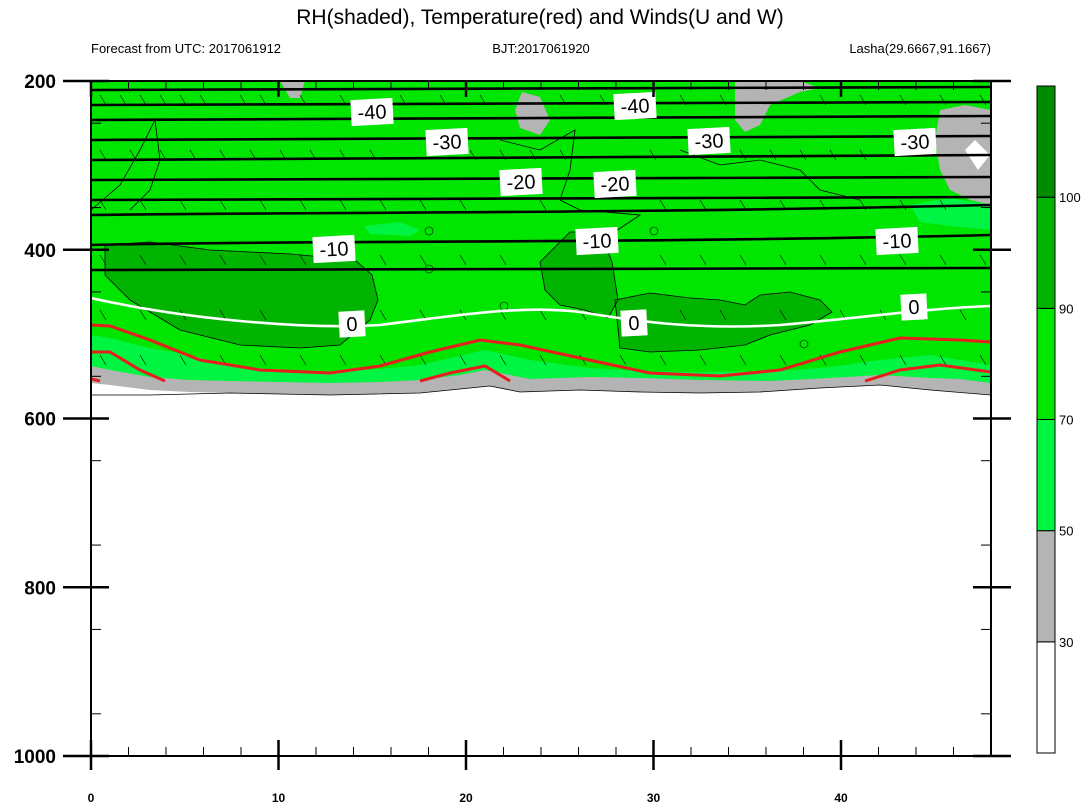 The height and width of the screenshot is (806, 1087). Describe the element at coordinates (392, 229) in the screenshot. I see `rh-moist-patch-top` at that location.